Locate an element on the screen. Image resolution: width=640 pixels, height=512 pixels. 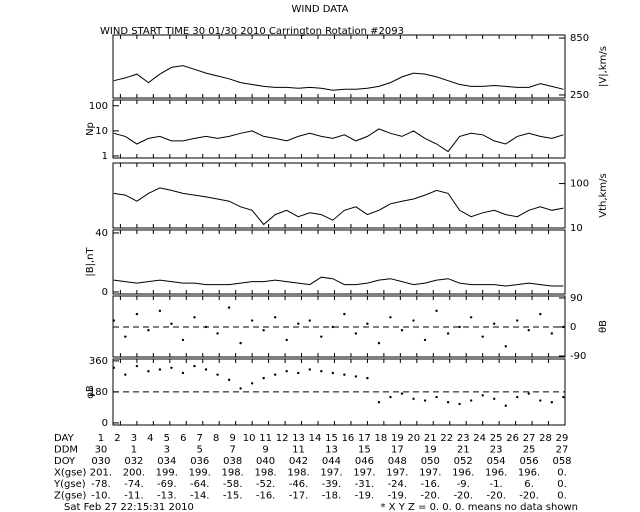
table-cell: -78. is located at coordinates (101, 484).